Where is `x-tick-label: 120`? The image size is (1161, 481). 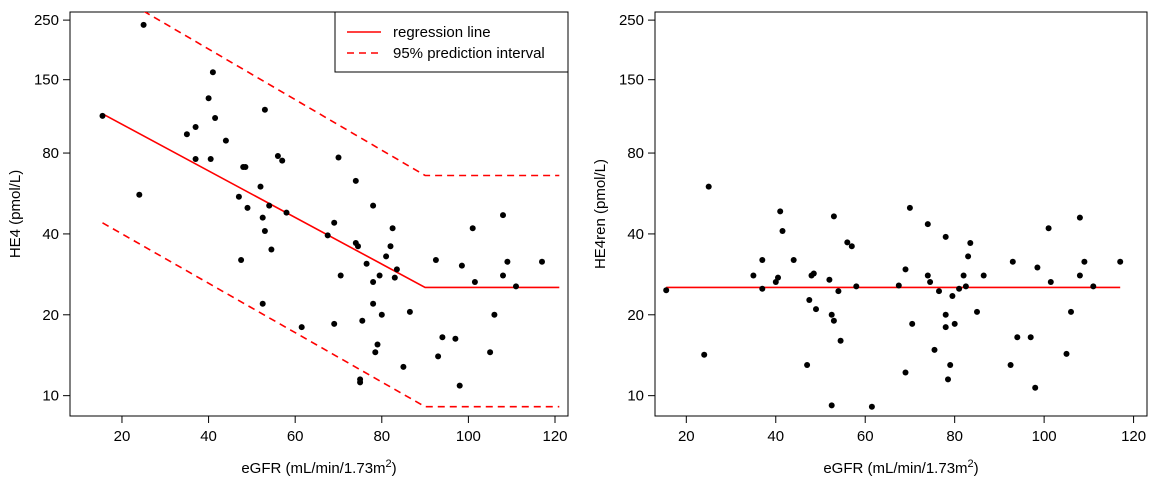 x-tick-label: 120 is located at coordinates (554, 436).